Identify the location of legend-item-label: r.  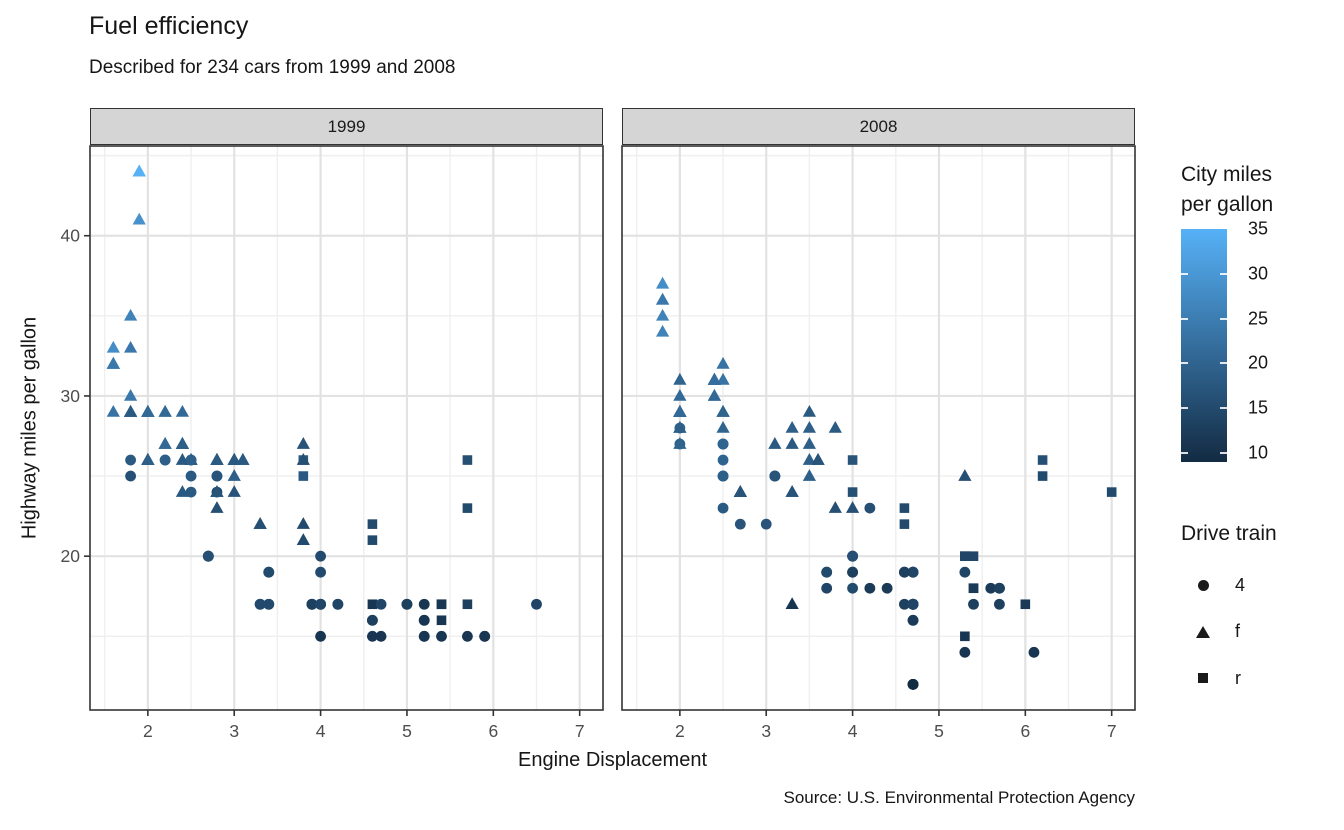
(1238, 677).